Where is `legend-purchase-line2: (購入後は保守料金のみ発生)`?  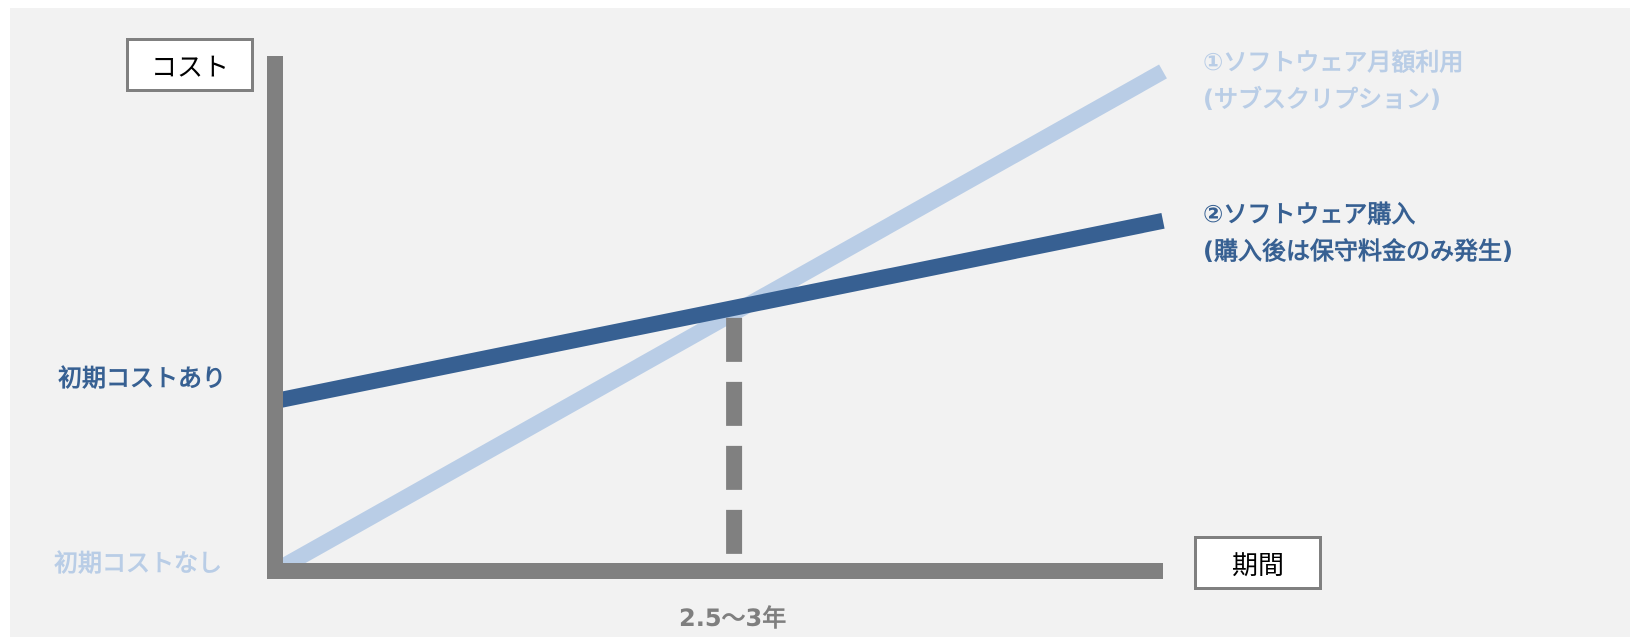 legend-purchase-line2: (購入後は保守料金のみ発生) is located at coordinates (1358, 251).